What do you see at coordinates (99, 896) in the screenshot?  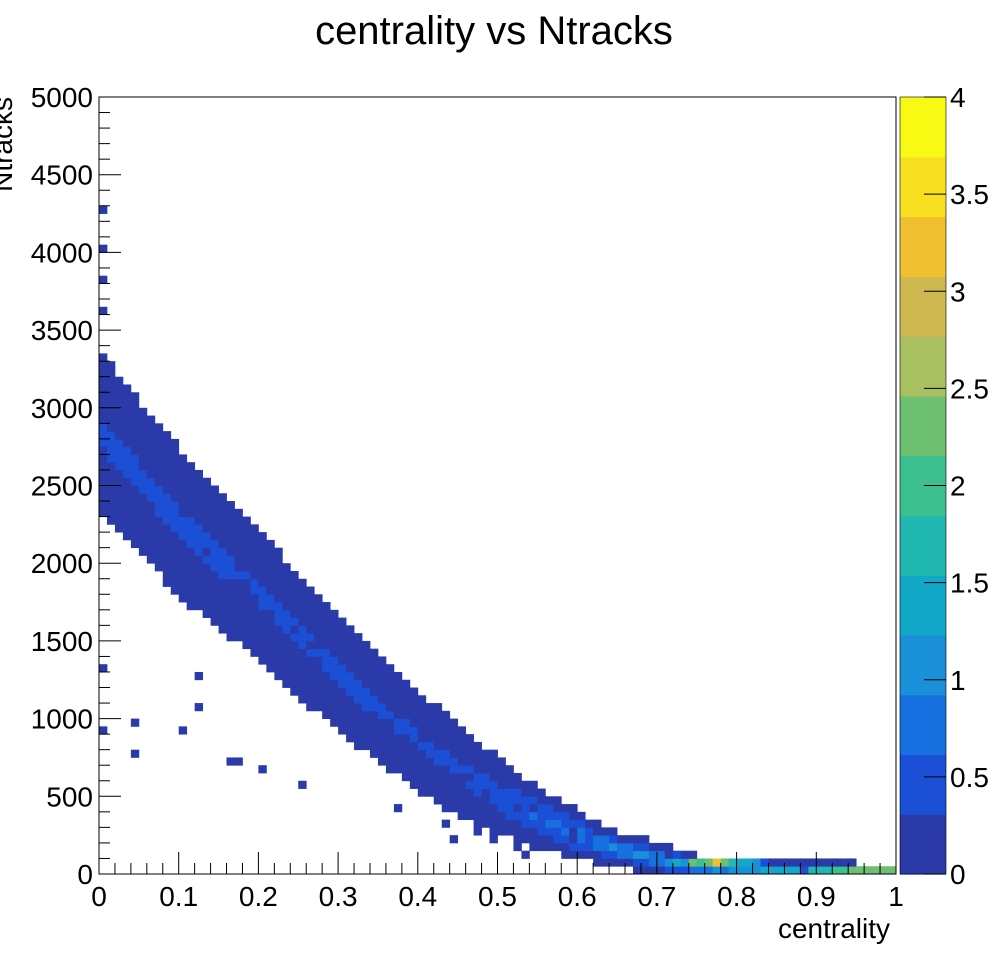 I see `x-tick-label: 0` at bounding box center [99, 896].